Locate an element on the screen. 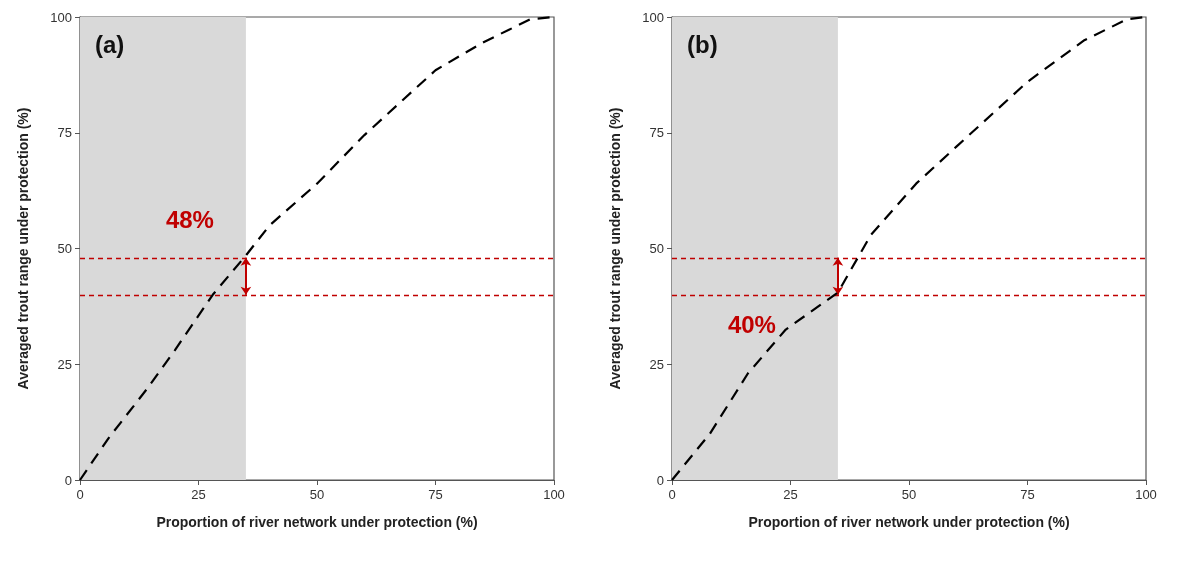  annotation: (b) is located at coordinates (702, 44).